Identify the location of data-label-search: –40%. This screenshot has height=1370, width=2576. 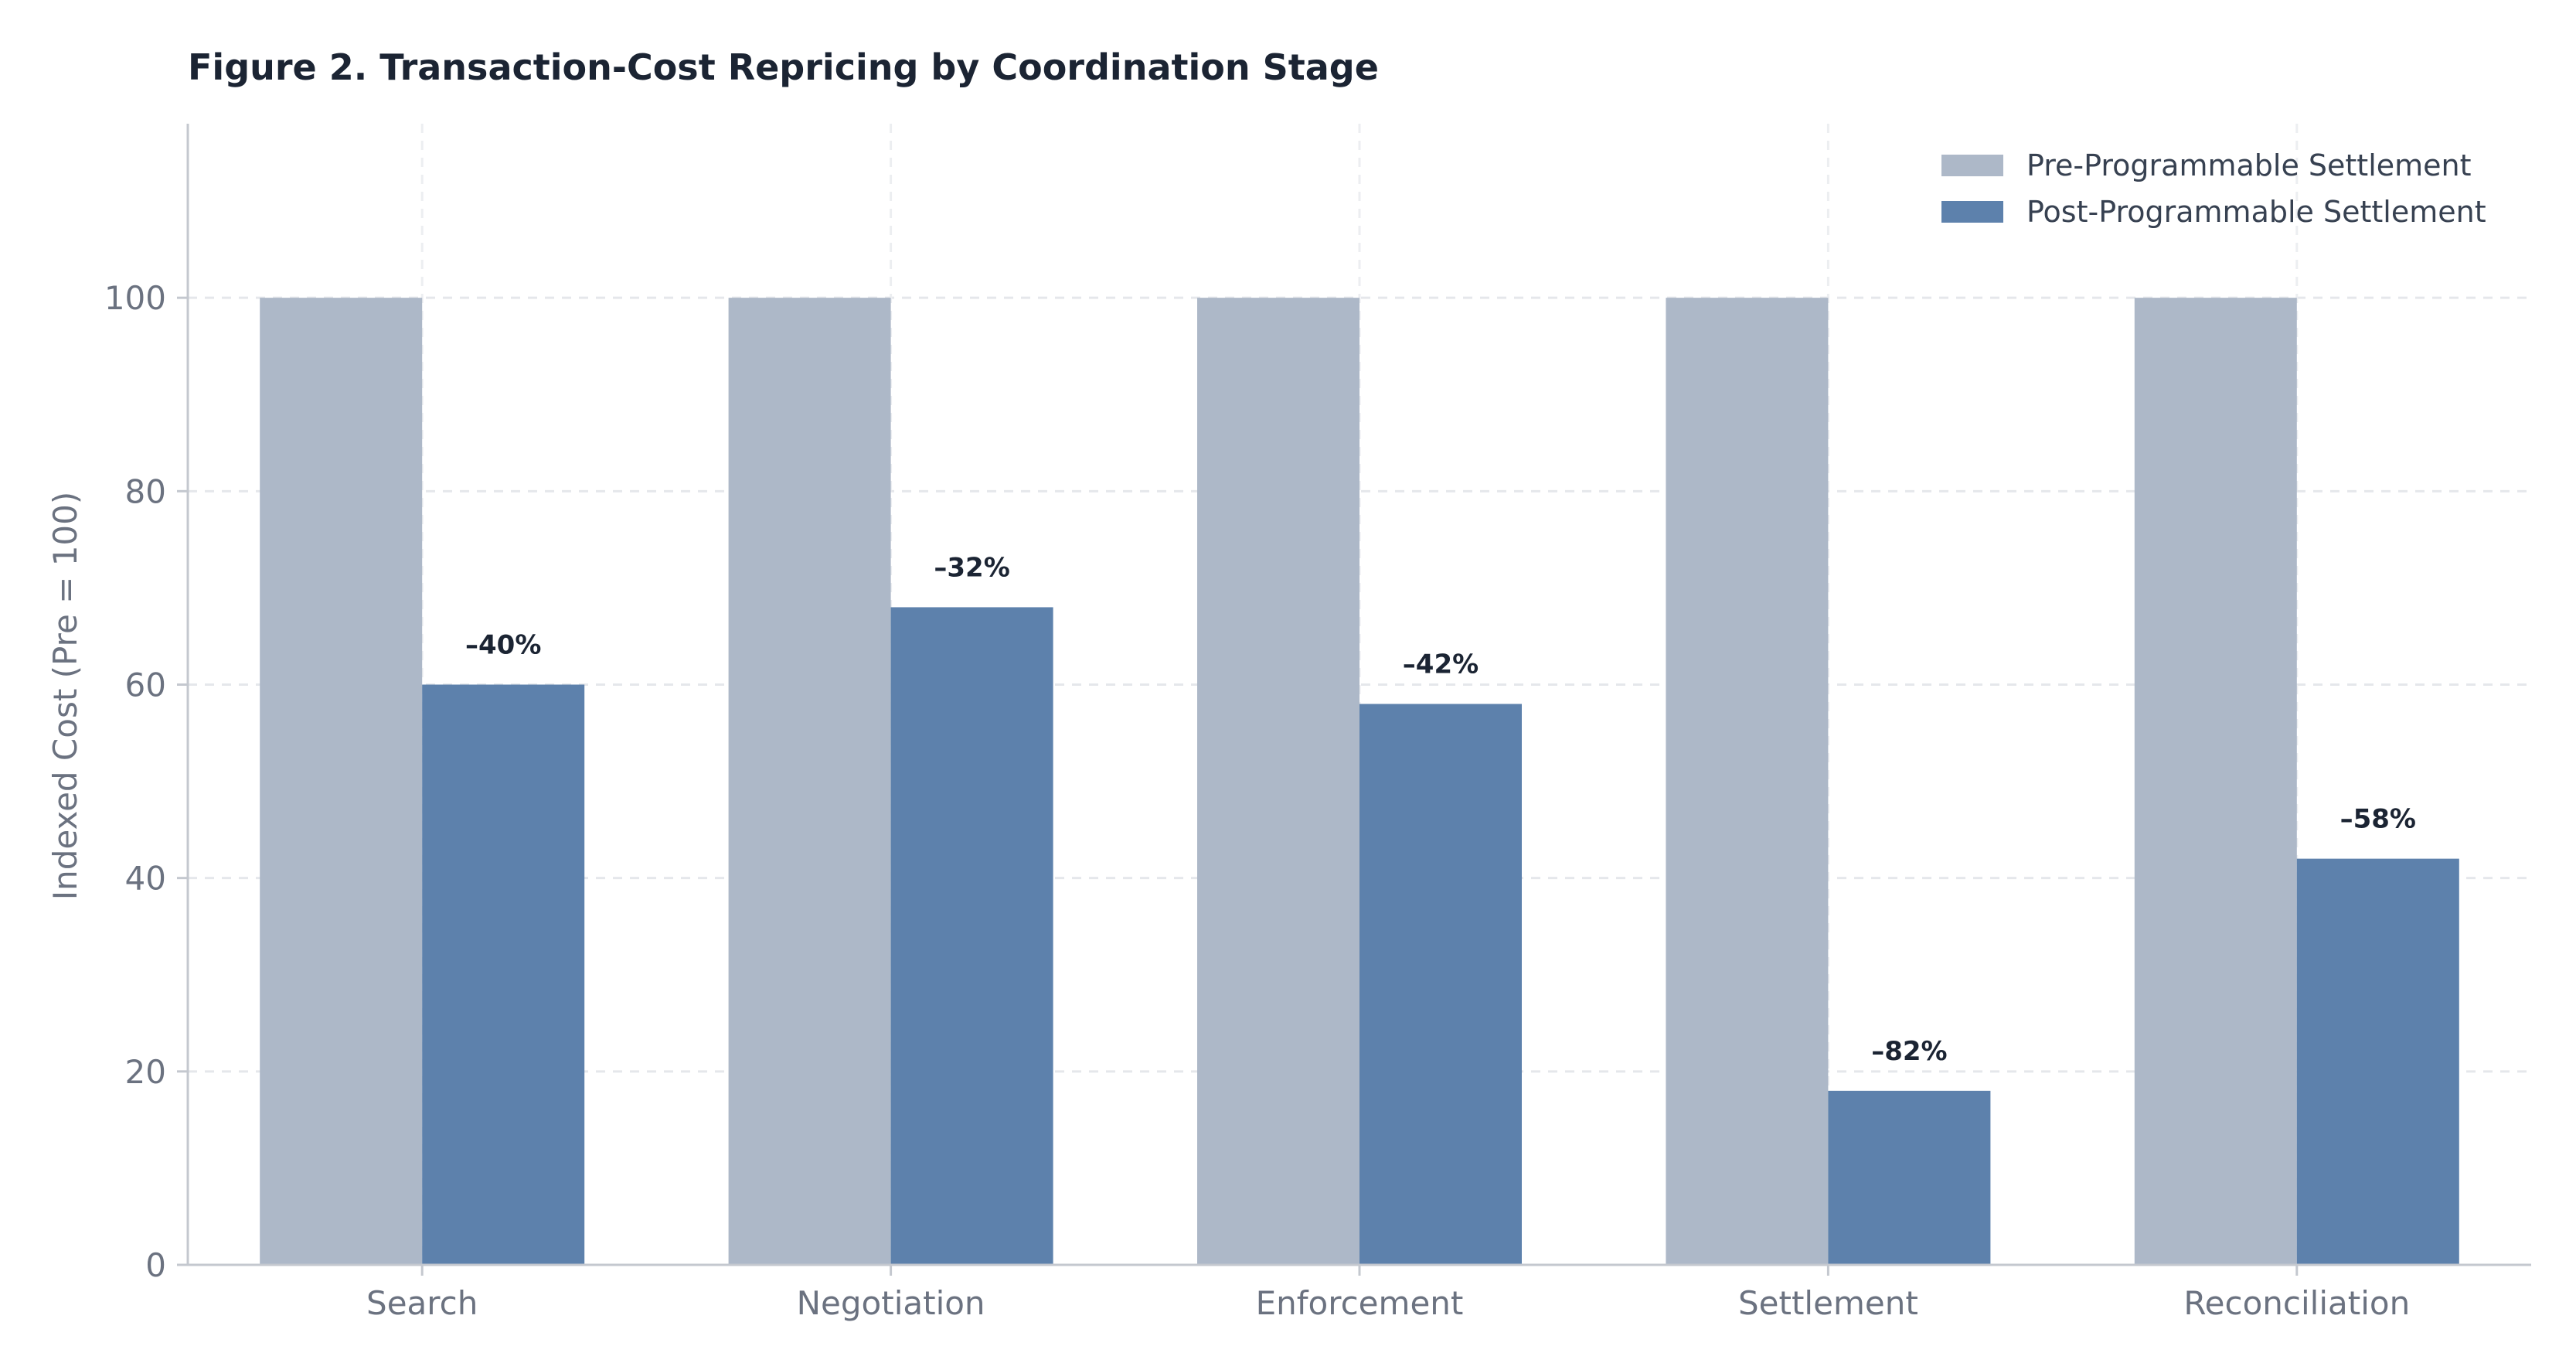
(503, 645).